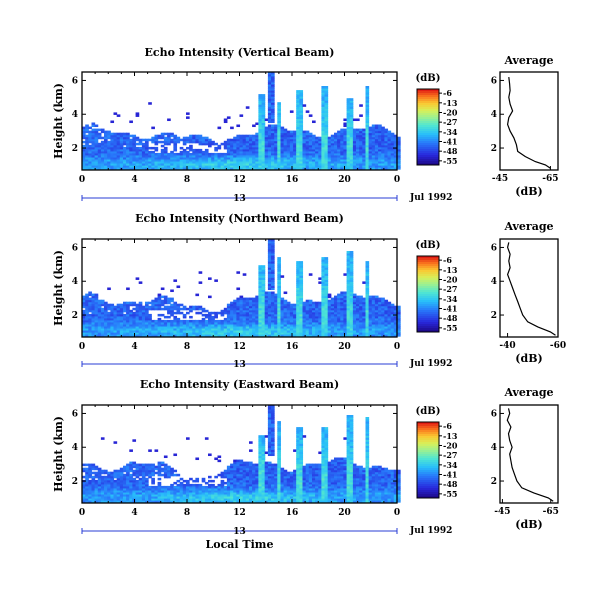  I want to click on panel-title: Echo Intensity (Northward Beam), so click(239, 218).